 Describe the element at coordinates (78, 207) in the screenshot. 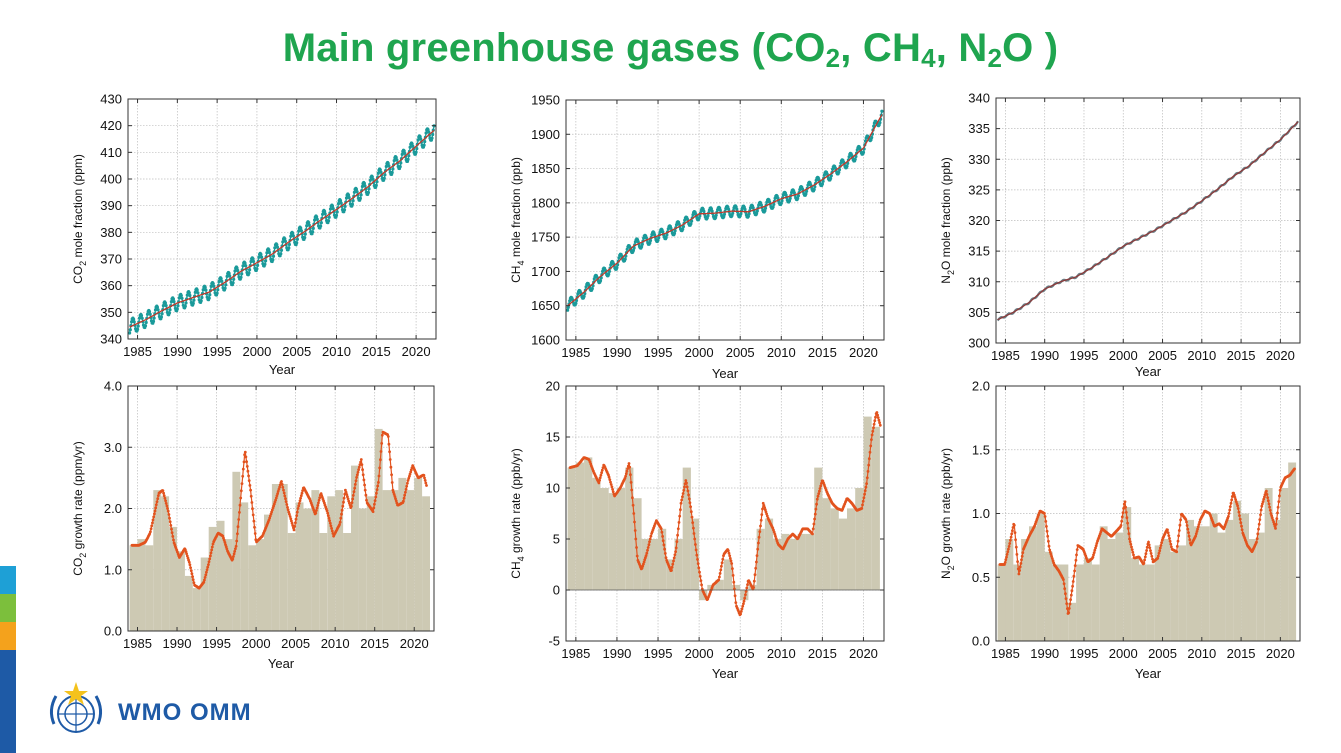

I see `y-axis-label-part: mole fraction (ppm)` at that location.